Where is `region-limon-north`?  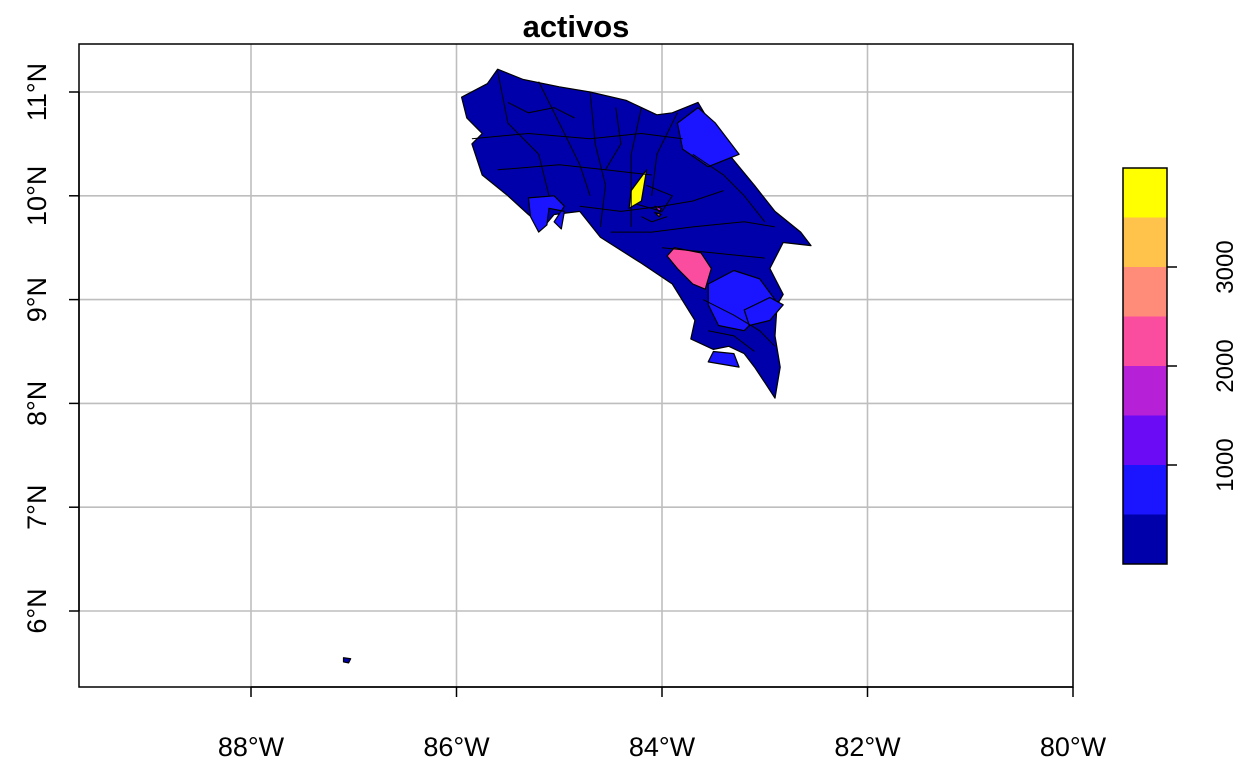
region-limon-north is located at coordinates (708, 137).